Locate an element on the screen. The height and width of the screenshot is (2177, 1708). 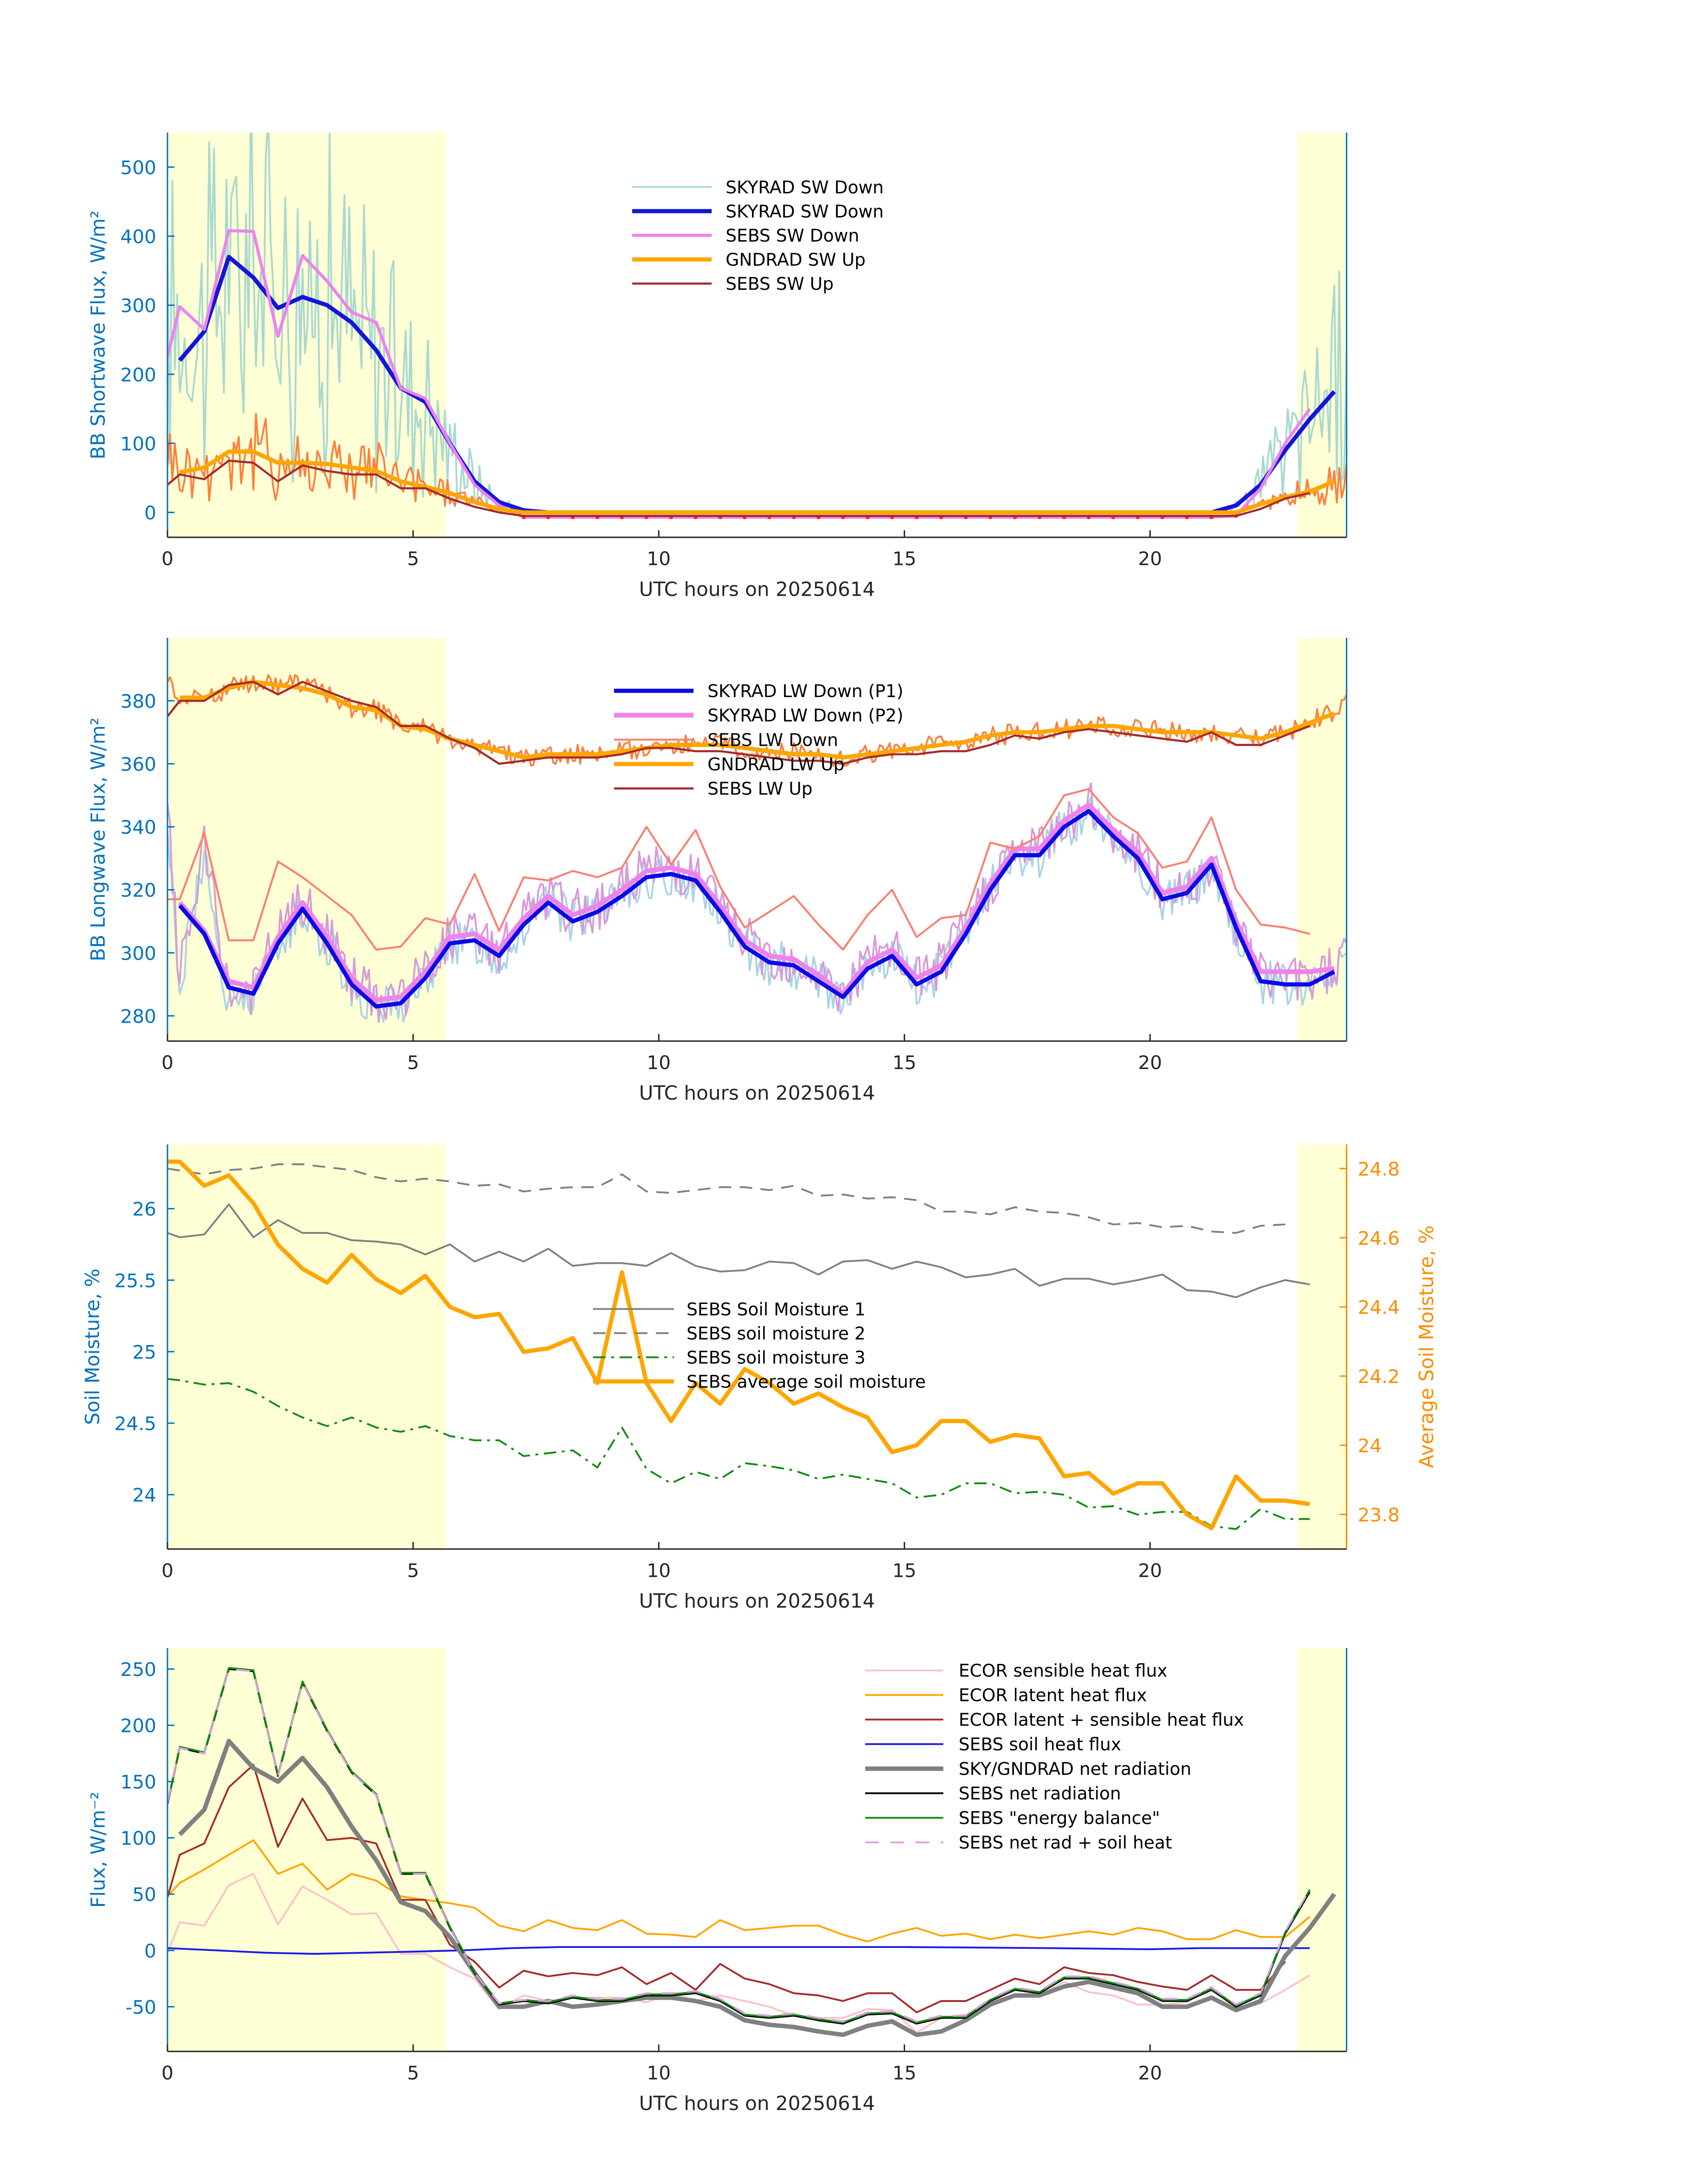
y-axis-label: Soil Moisture, % is located at coordinates (92, 1346).